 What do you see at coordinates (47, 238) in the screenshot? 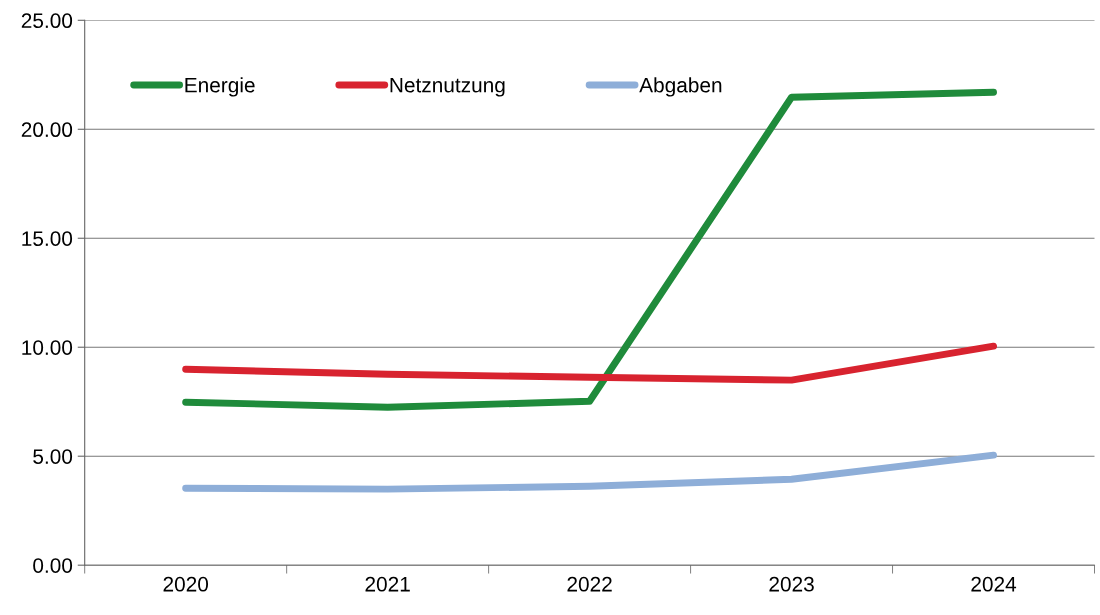
I see `y-tick-label: 15.00` at bounding box center [47, 238].